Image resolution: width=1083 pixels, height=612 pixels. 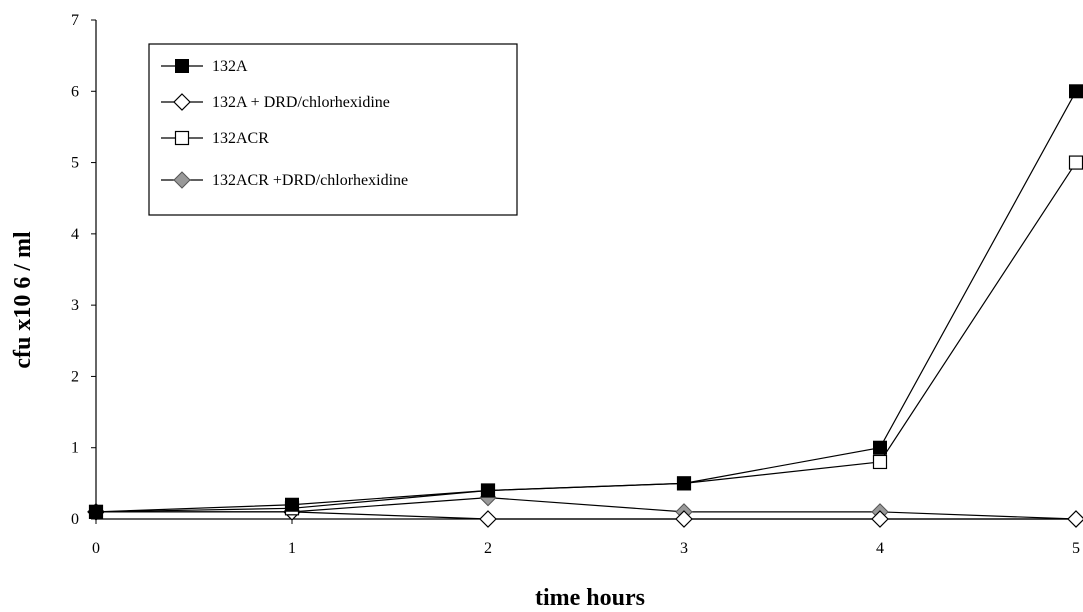 I want to click on legend-item: 132ACR, so click(x=215, y=138).